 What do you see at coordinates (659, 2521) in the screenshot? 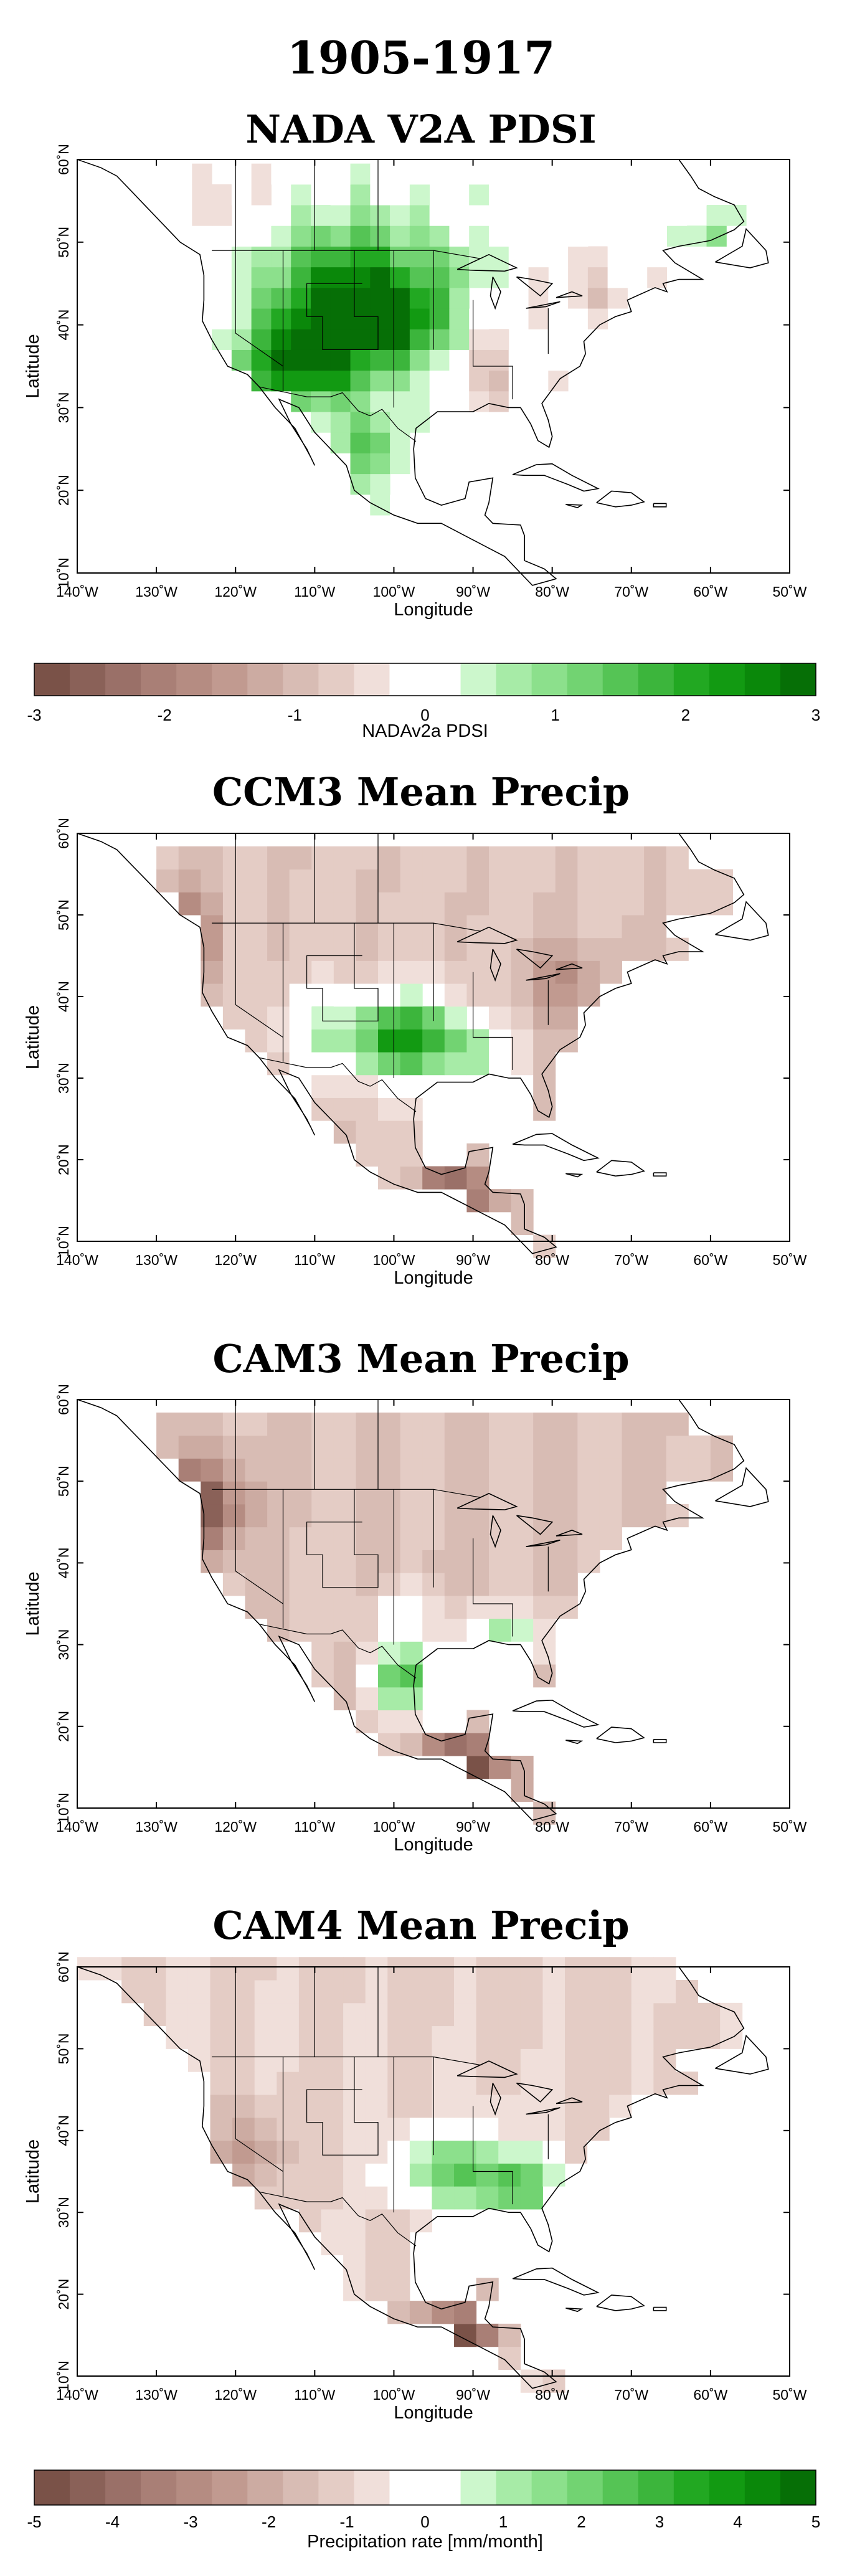
I see `colorbar-tick-label: 3` at bounding box center [659, 2521].